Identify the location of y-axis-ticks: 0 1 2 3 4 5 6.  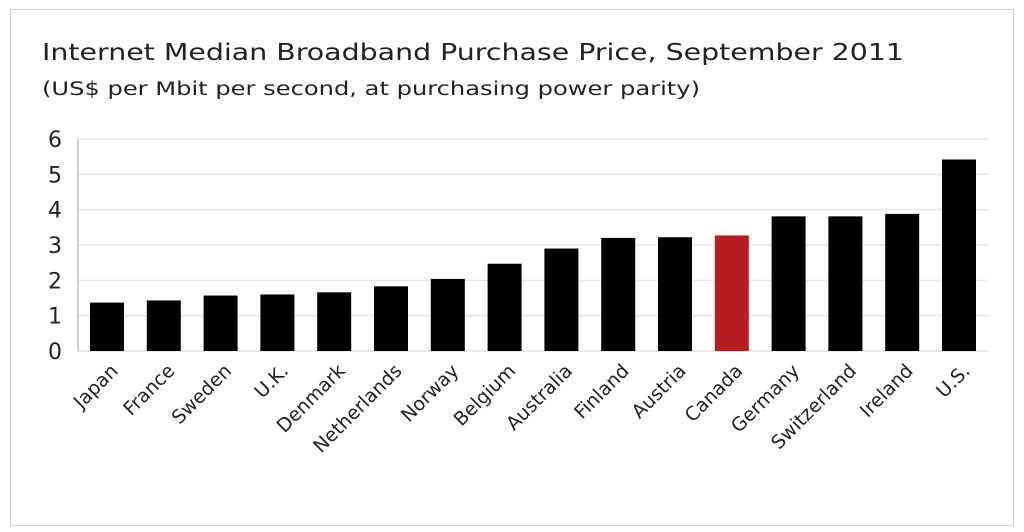
(55, 246).